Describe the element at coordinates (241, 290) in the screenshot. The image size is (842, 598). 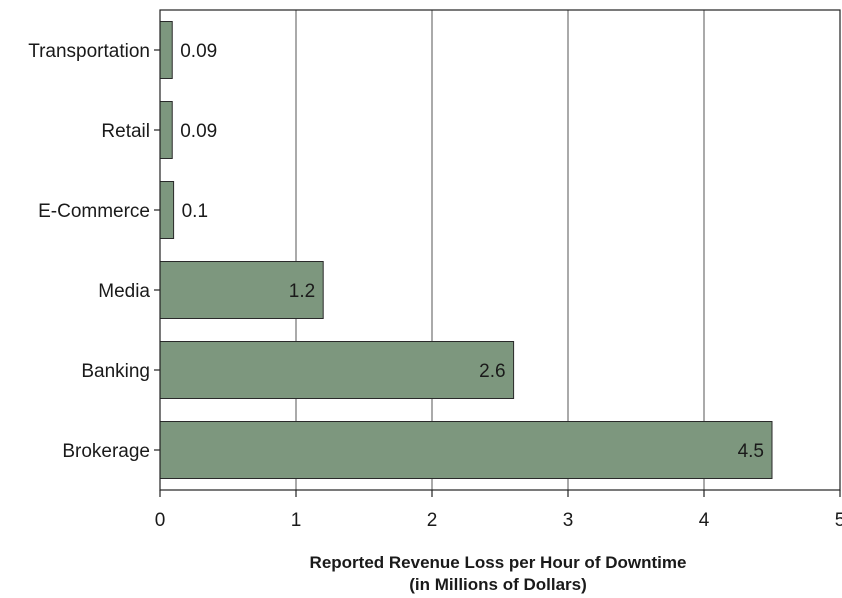
I see `bar-media` at that location.